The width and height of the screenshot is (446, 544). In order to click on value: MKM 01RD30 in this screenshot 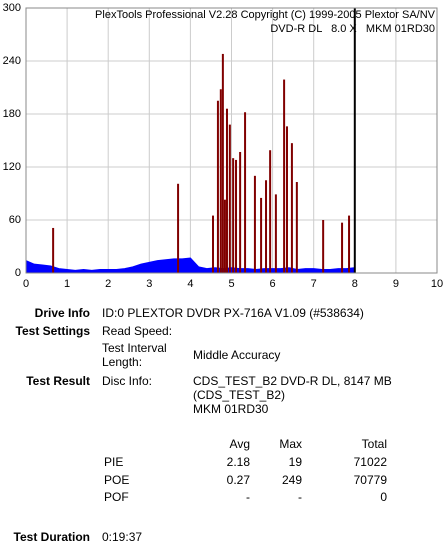, I will do `click(231, 409)`.